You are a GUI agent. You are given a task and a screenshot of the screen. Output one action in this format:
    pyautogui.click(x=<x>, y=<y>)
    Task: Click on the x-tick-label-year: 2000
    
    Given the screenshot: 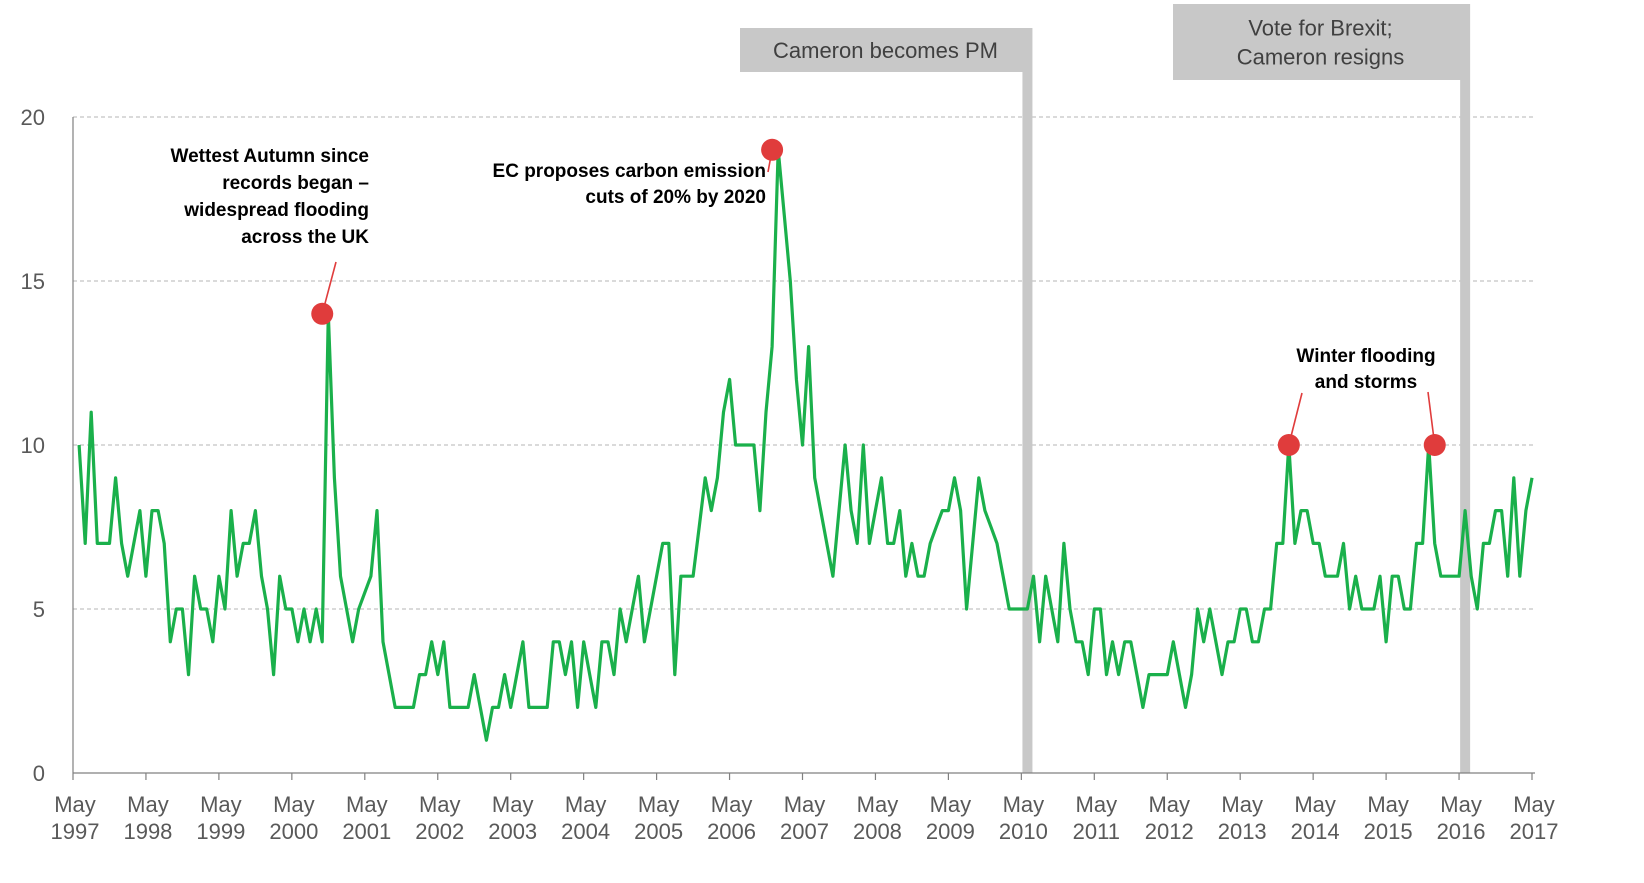 What is the action you would take?
    pyautogui.click(x=293, y=831)
    